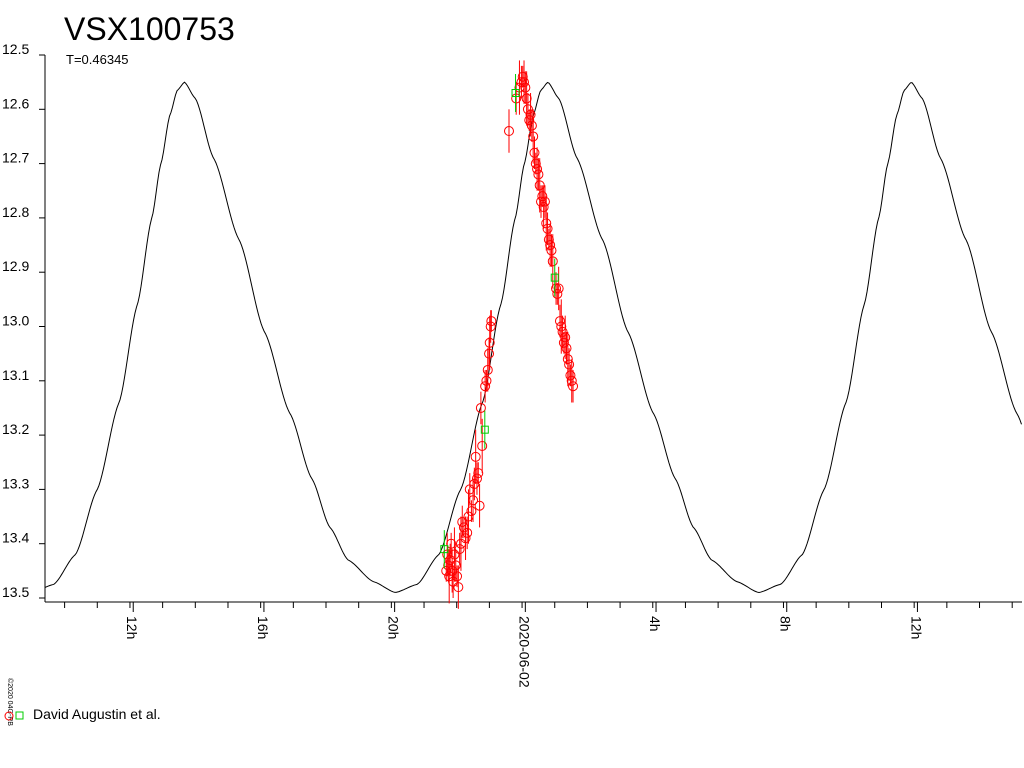 The width and height of the screenshot is (1024, 768). Describe the element at coordinates (97, 59) in the screenshot. I see `chart-subtitle: T=0.46345` at that location.